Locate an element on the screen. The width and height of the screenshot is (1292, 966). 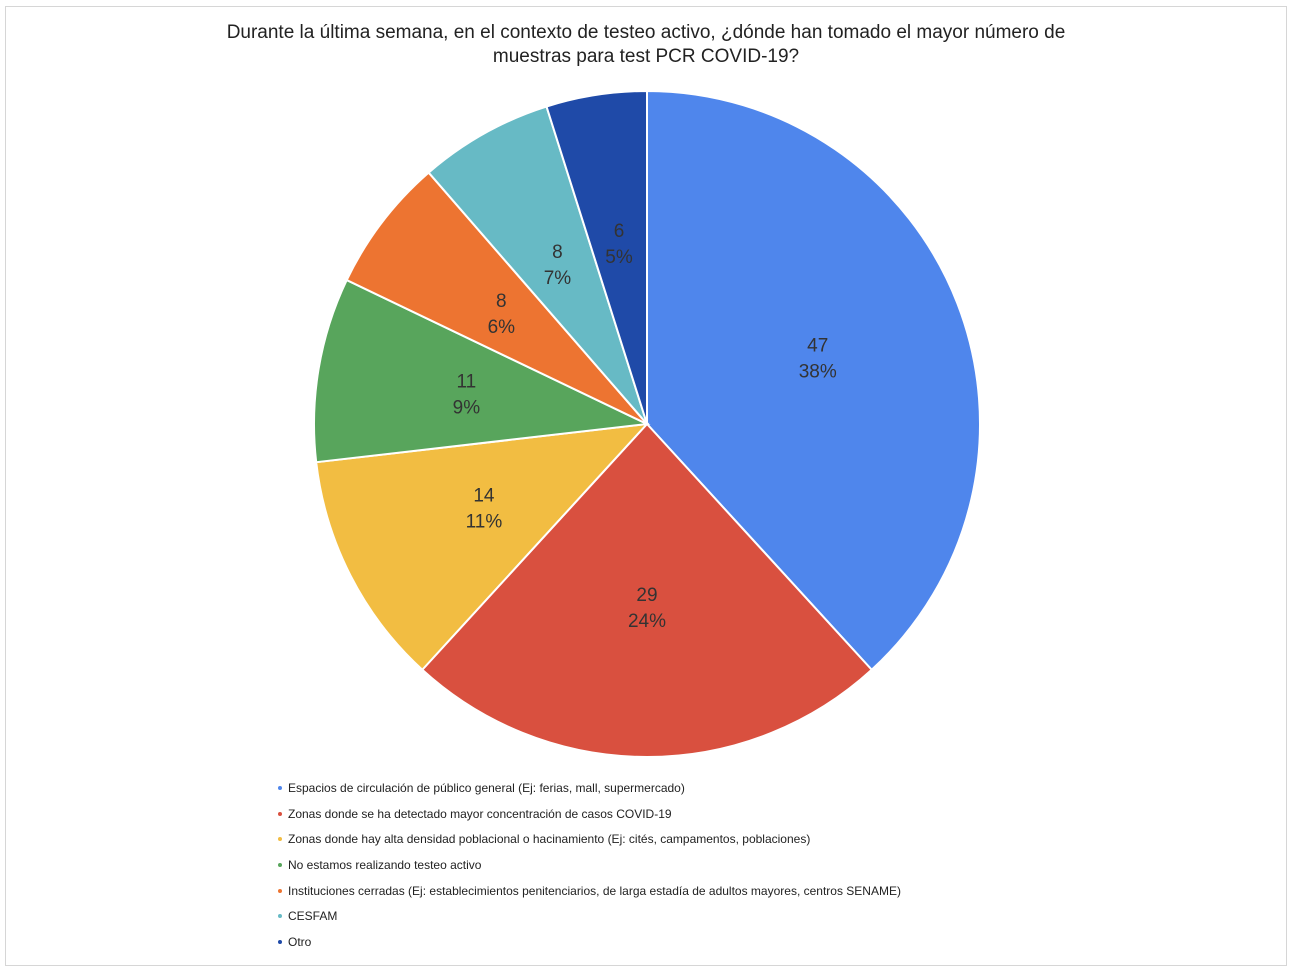
legend-item-6: CESFAM is located at coordinates (588, 916).